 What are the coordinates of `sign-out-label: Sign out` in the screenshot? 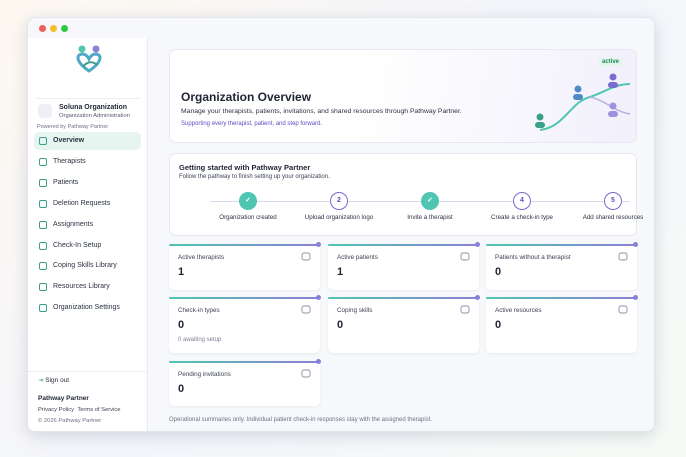 It's located at (57, 380).